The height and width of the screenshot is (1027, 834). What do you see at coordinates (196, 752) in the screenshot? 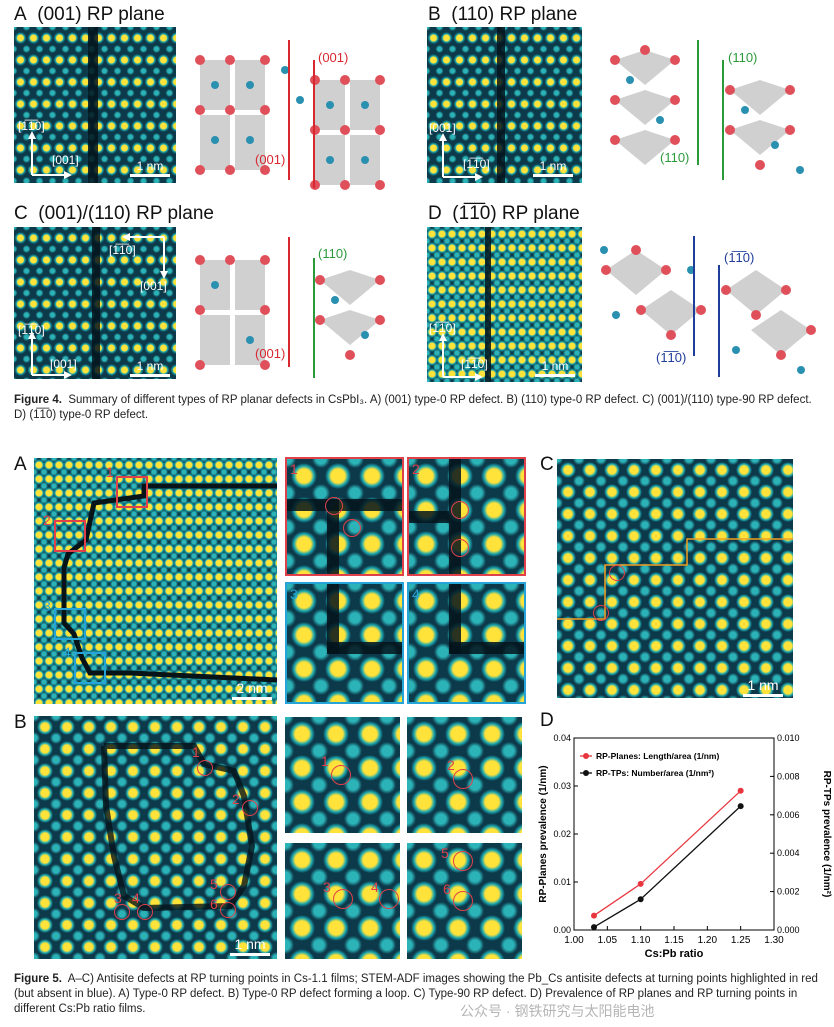
I see `fig5-b-marker-1-label: 1` at bounding box center [196, 752].